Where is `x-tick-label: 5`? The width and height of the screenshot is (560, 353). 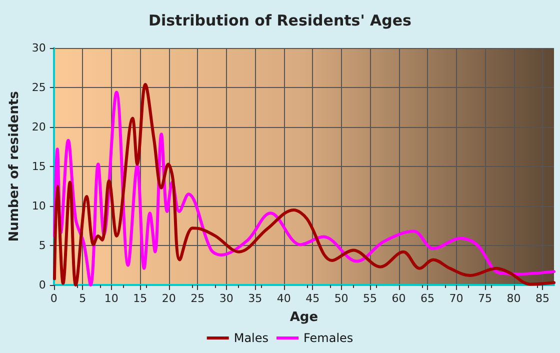 x-tick-label: 5 is located at coordinates (82, 298).